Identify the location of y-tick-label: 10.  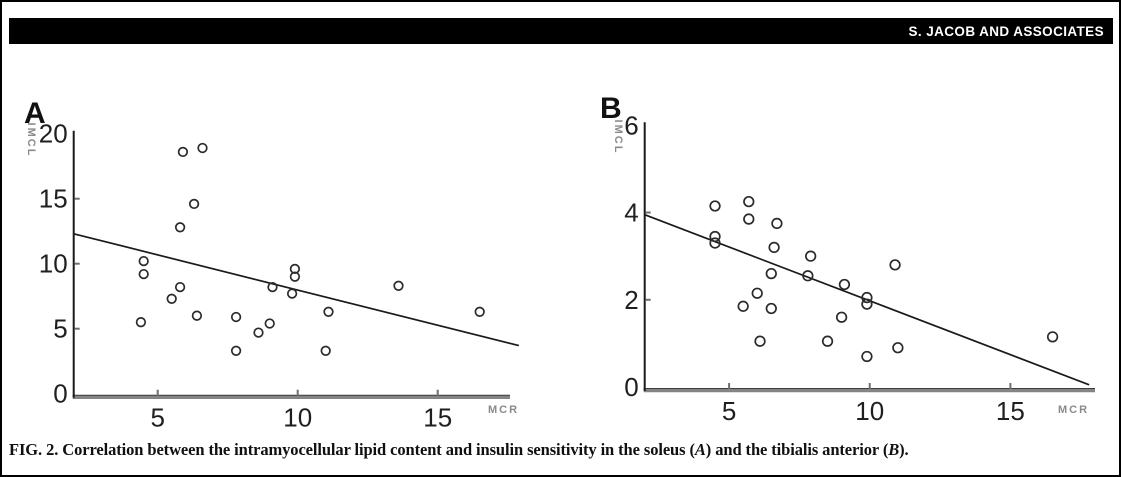
(53, 264).